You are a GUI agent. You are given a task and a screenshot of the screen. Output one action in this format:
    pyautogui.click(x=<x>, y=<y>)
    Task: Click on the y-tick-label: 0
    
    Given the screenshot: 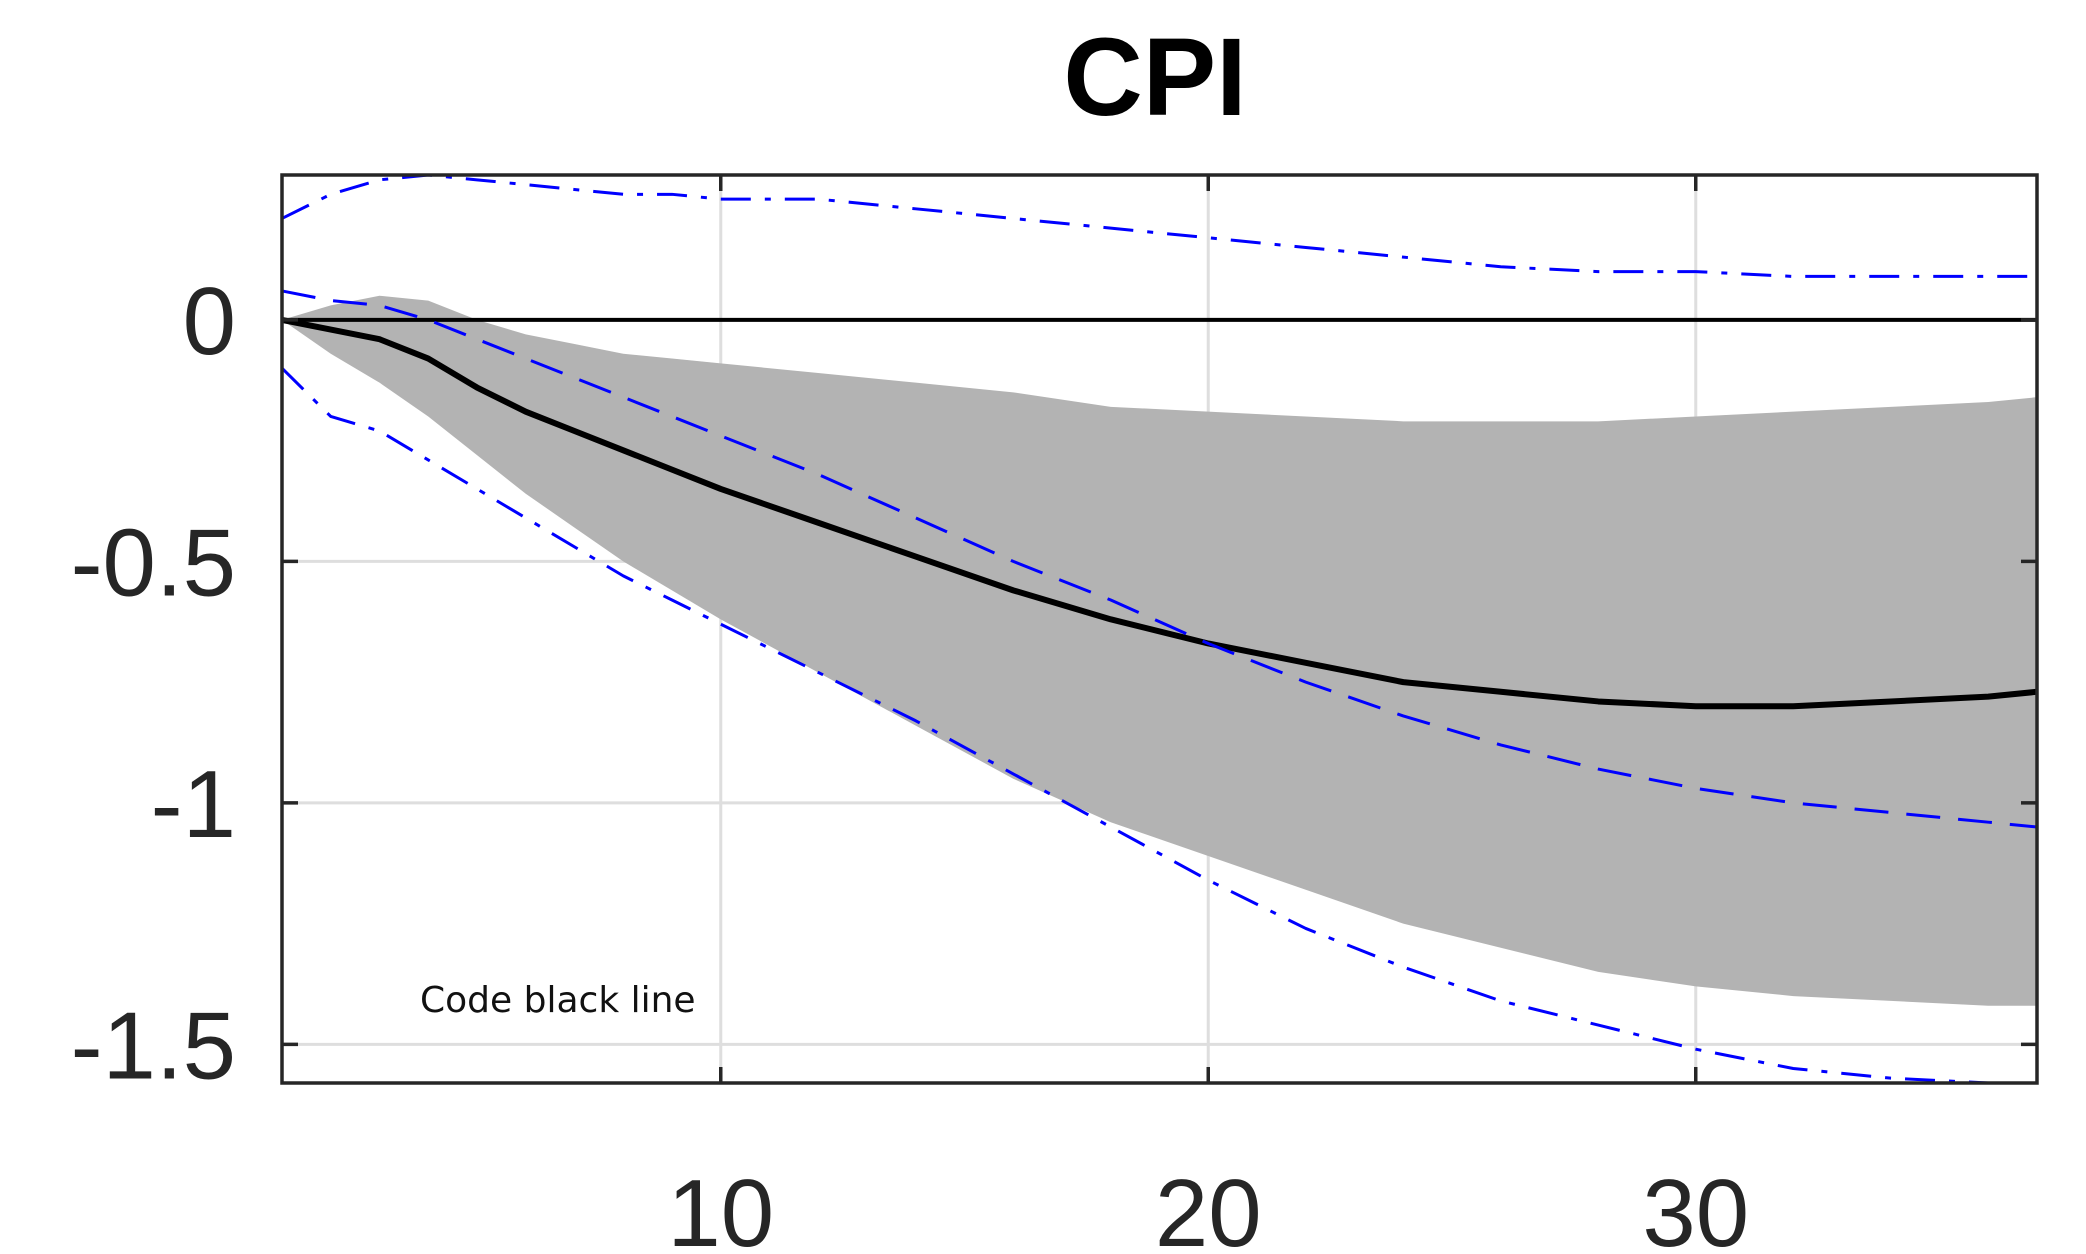 What is the action you would take?
    pyautogui.click(x=209, y=321)
    